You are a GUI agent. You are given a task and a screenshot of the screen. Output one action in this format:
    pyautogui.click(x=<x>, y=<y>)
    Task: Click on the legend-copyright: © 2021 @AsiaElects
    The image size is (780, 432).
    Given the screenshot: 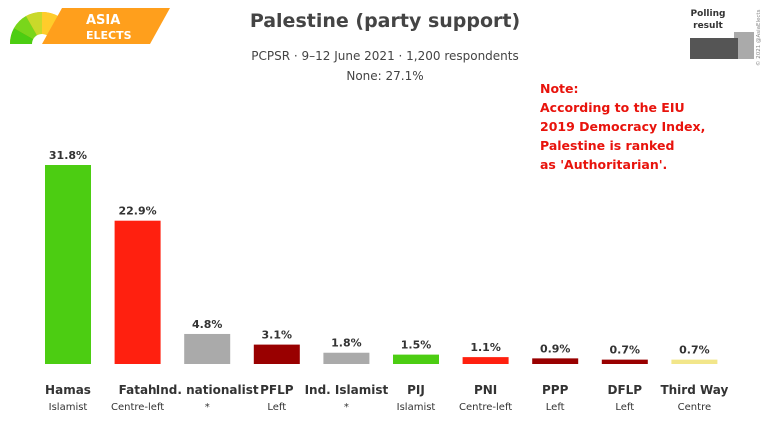 What is the action you would take?
    pyautogui.click(x=758, y=37)
    